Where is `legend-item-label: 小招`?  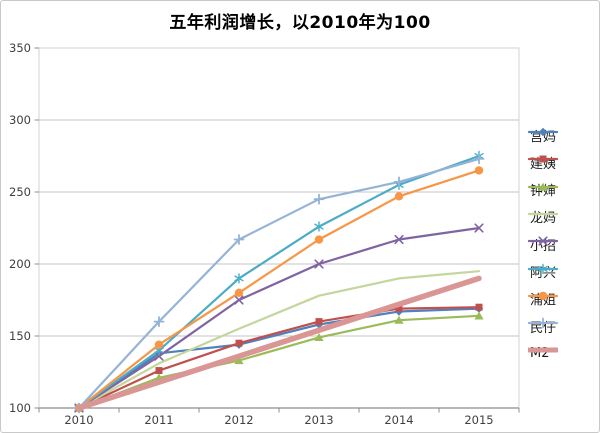
legend-item-label: 小招 is located at coordinates (543, 246).